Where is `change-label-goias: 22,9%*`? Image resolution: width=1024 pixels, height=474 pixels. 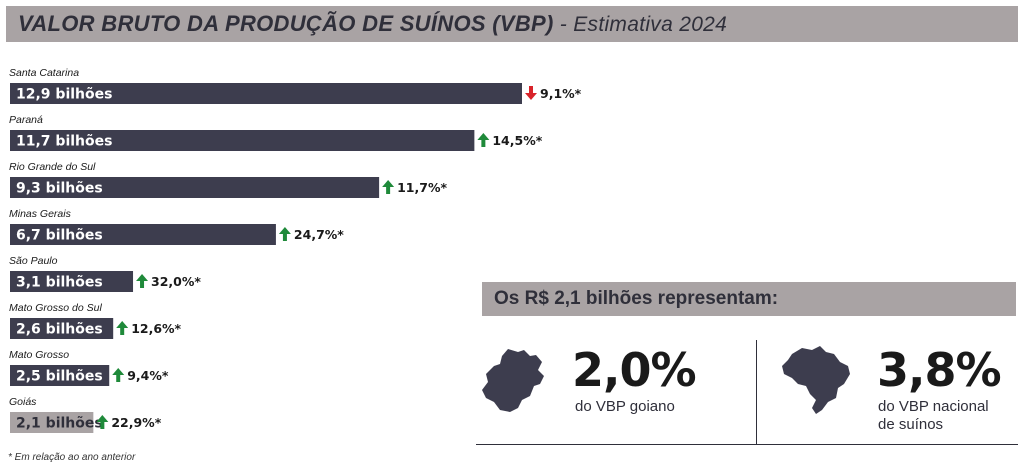
change-label-goias: 22,9%* is located at coordinates (136, 422).